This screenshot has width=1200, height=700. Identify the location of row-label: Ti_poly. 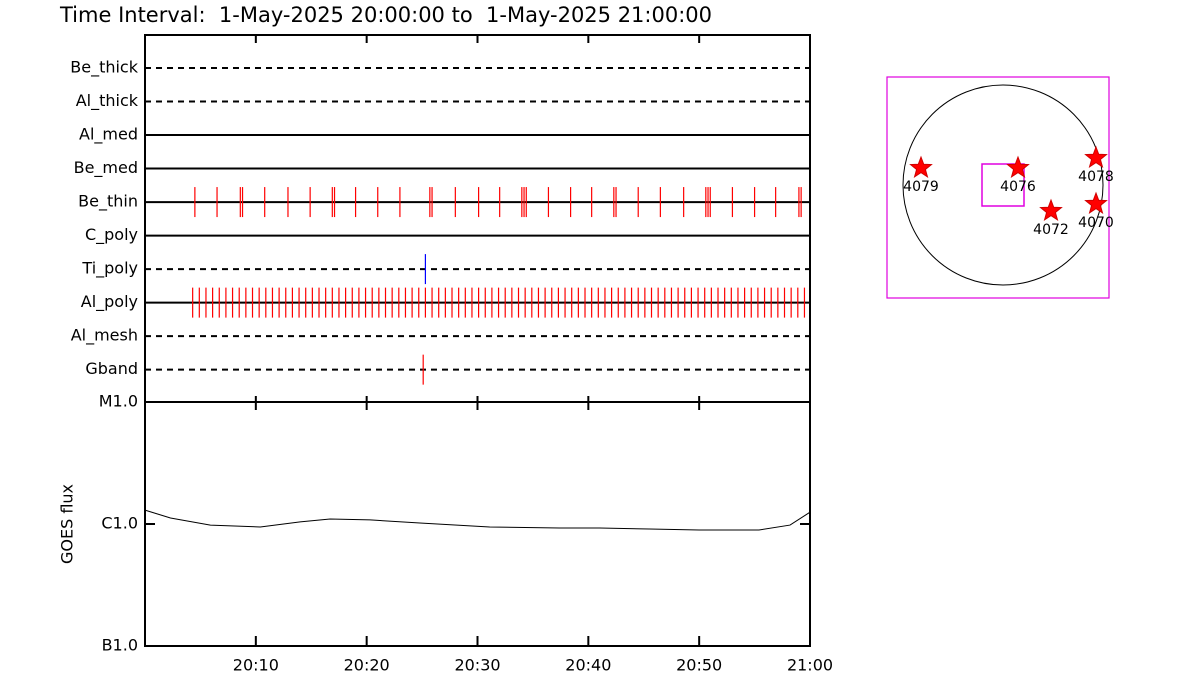
(109, 269).